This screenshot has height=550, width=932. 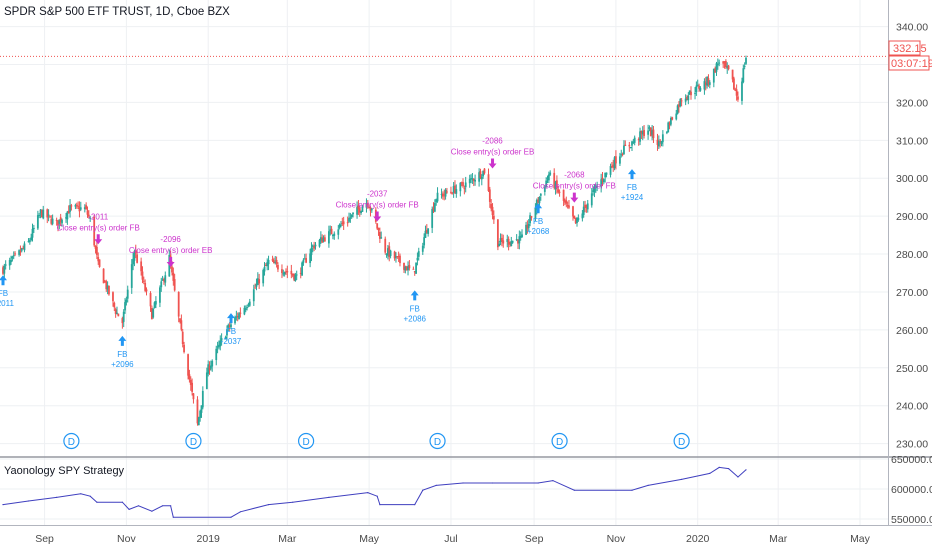 I want to click on time-axis: Sep Nov 2019 Mar May Jul Sep Nov 2020 Mar May, so click(x=452, y=539).